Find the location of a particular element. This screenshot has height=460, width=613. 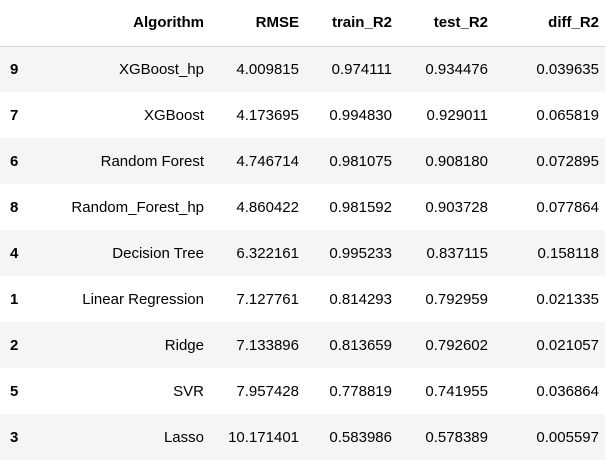

header-index is located at coordinates (17, 23).